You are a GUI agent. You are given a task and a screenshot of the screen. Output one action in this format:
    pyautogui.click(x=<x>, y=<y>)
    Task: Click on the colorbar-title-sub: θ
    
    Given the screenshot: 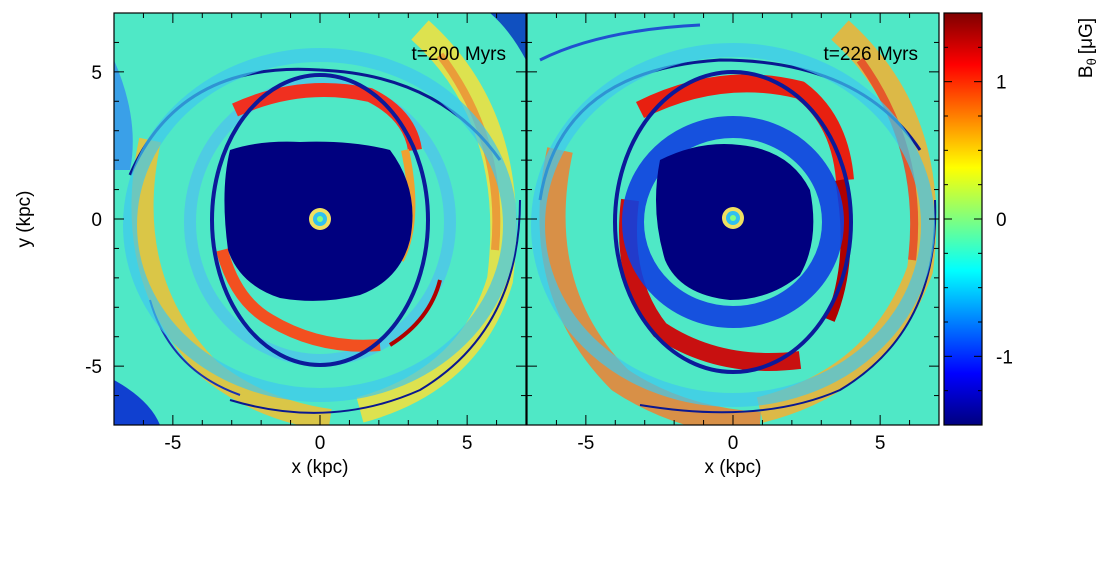 What is the action you would take?
    pyautogui.click(x=1091, y=61)
    